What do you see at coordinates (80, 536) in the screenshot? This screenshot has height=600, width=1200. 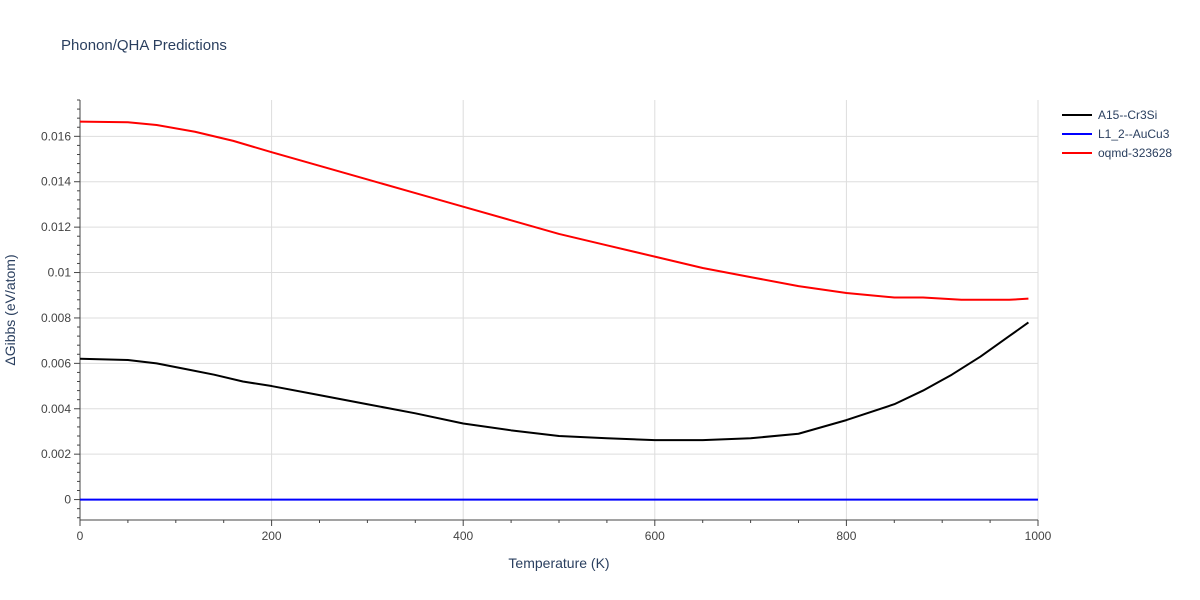 I see `x-tick-label: 0` at bounding box center [80, 536].